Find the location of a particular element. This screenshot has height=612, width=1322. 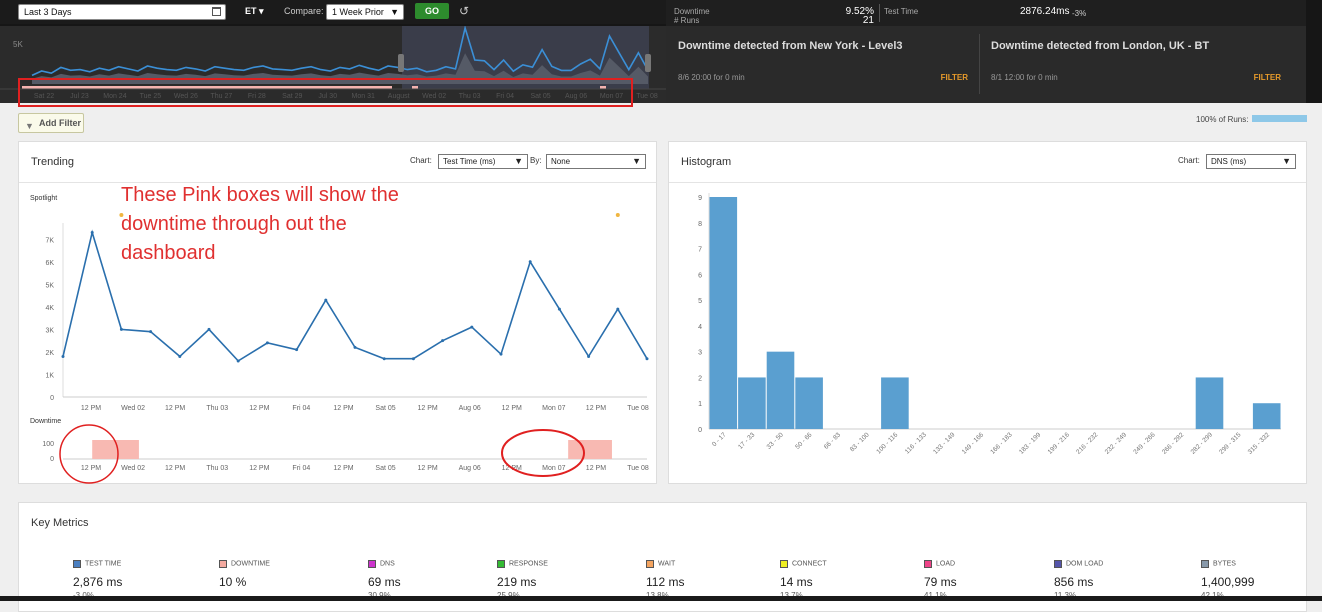

chevron-down-icon: ▼ is located at coordinates (518, 161).